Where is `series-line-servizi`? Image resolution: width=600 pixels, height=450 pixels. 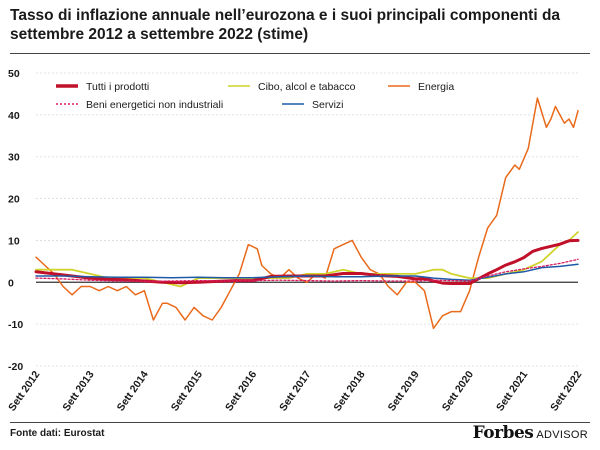 series-line-servizi is located at coordinates (307, 272).